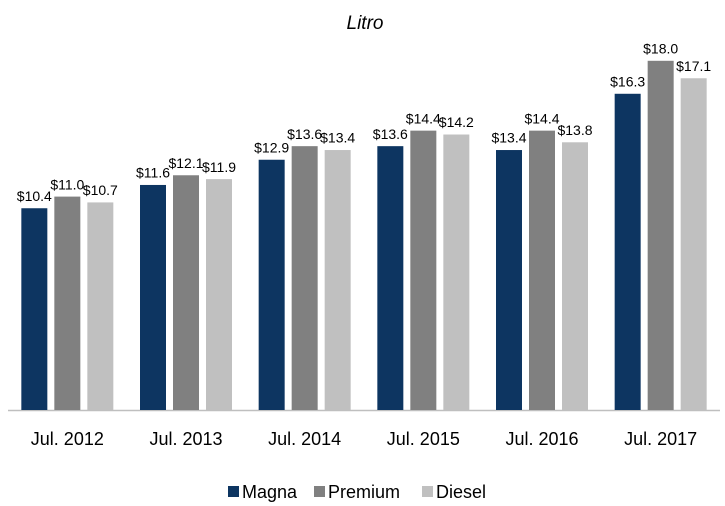  Describe the element at coordinates (185, 163) in the screenshot. I see `value-label: $12.1` at that location.